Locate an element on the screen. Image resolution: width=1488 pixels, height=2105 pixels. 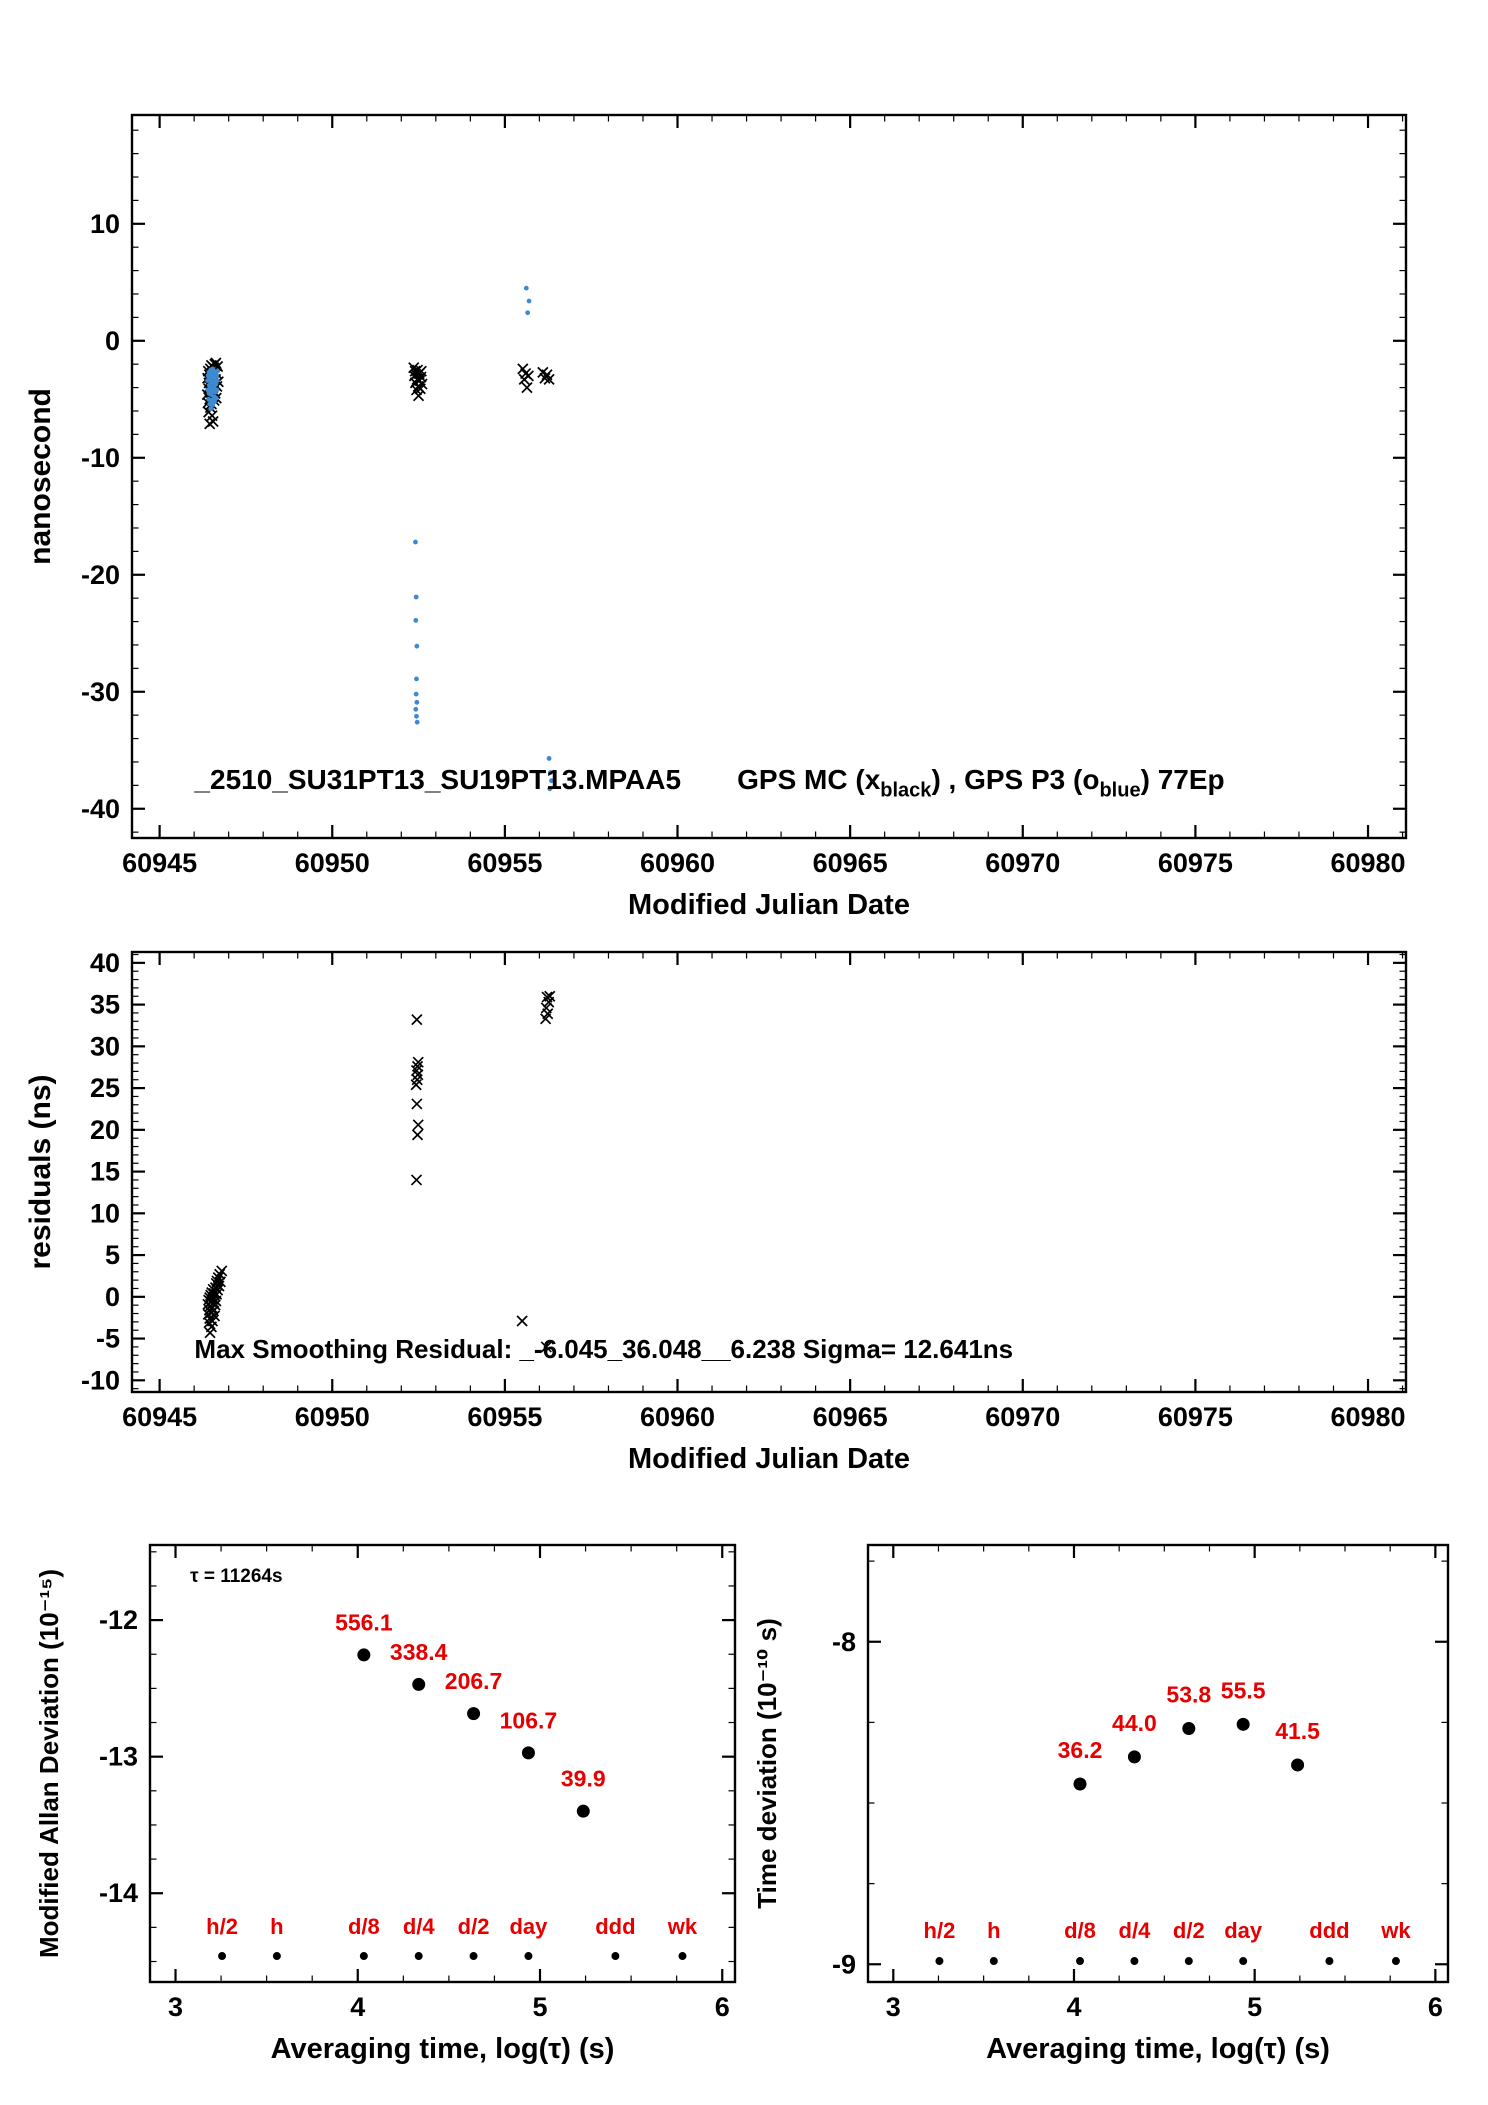
y-tick-label: 10 is located at coordinates (105, 224).